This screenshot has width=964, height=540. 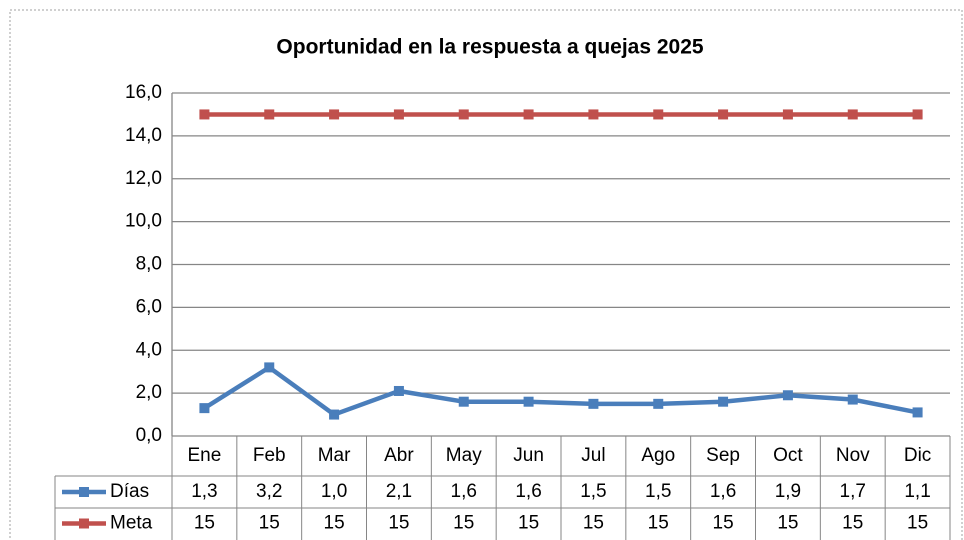 What do you see at coordinates (149, 264) in the screenshot?
I see `y-tick-label: 8,0` at bounding box center [149, 264].